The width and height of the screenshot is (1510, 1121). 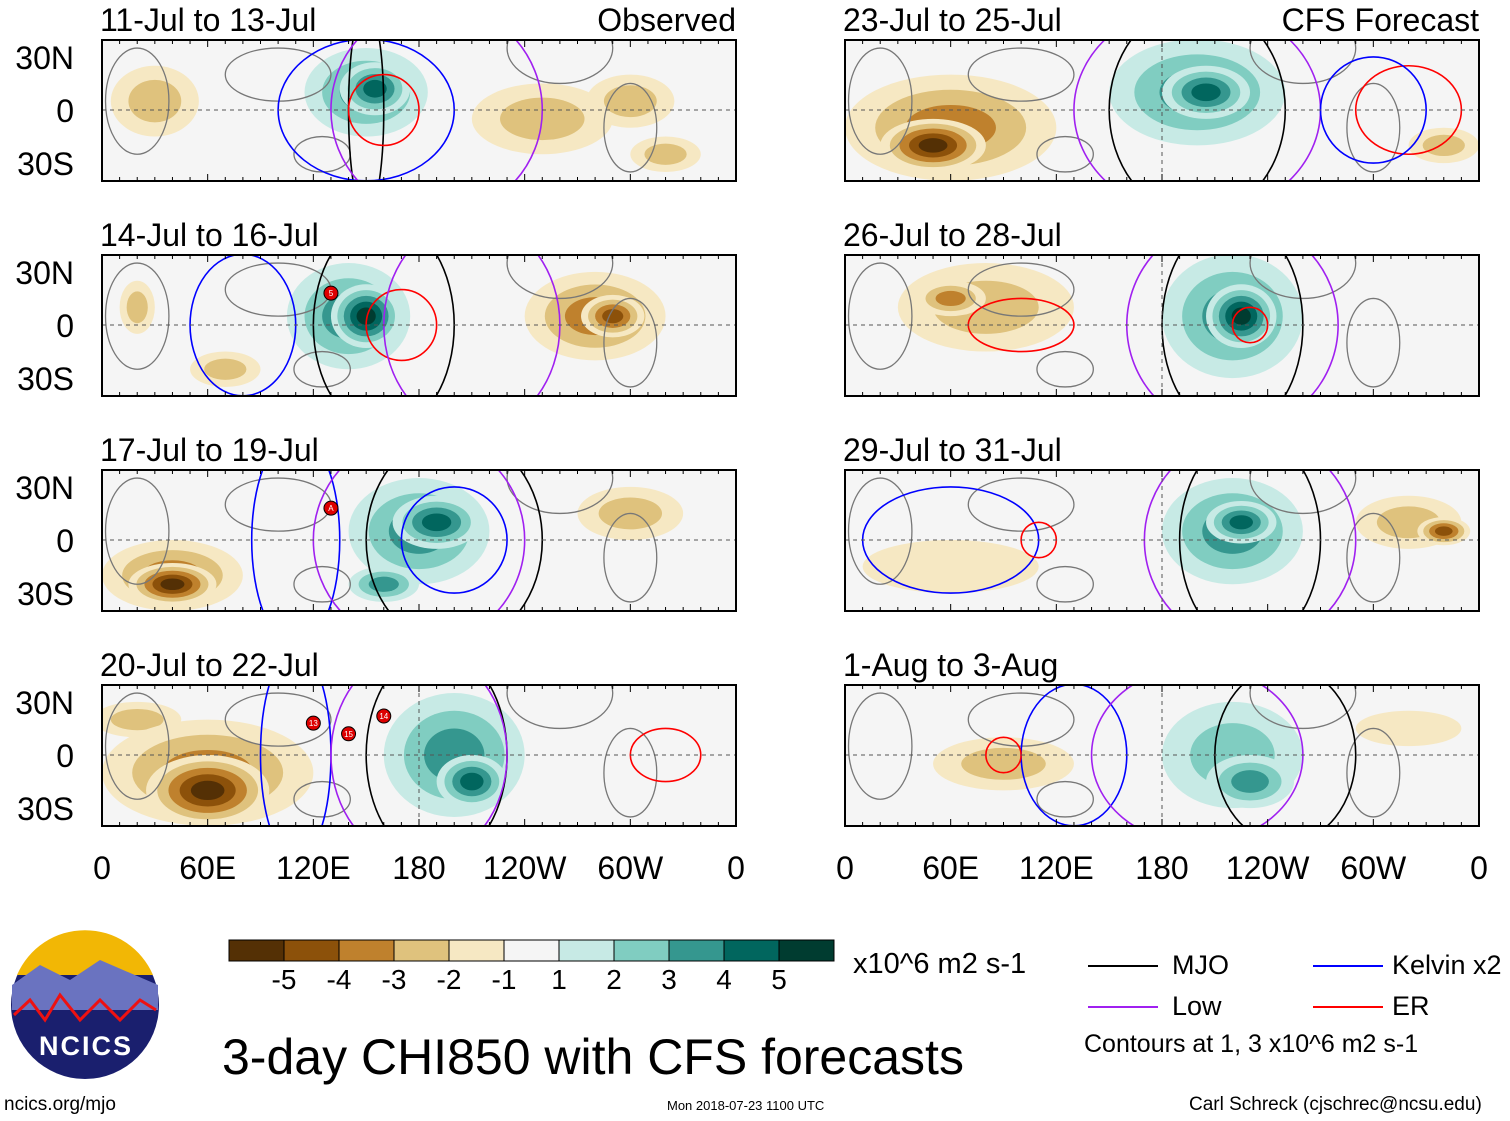 What do you see at coordinates (284, 979) in the screenshot?
I see `colorbar-tick-label: -5` at bounding box center [284, 979].